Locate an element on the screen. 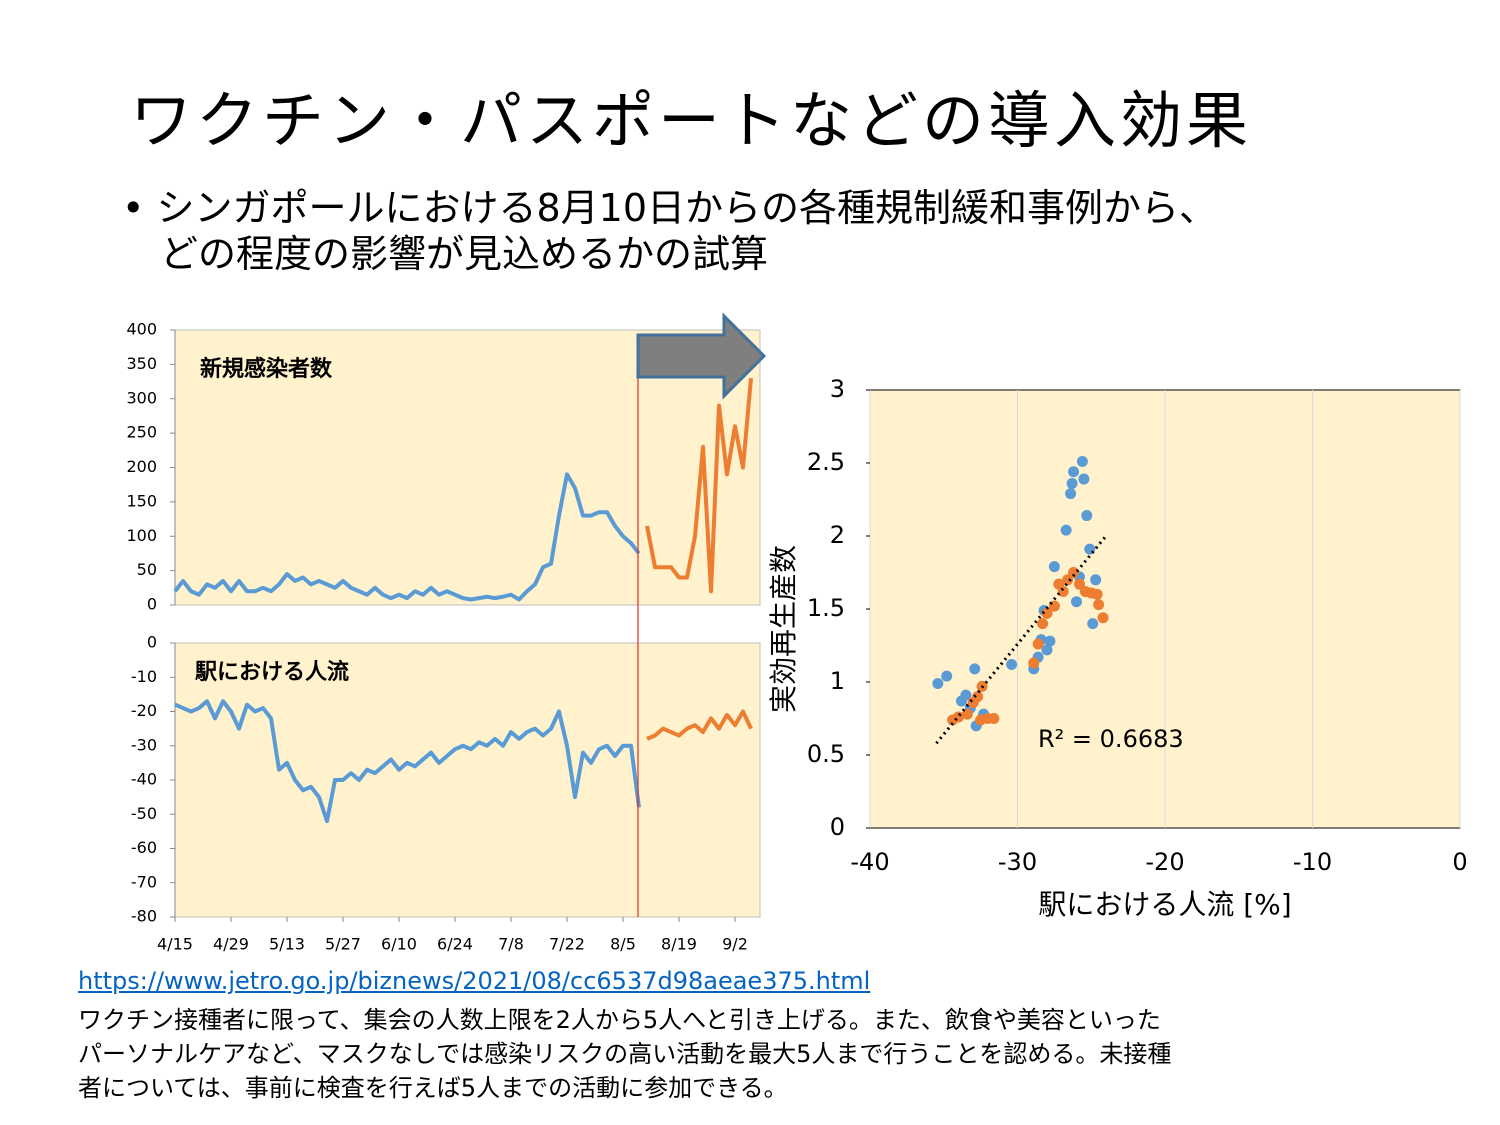 This screenshot has width=1500, height=1125. y-tick-label: 3 is located at coordinates (837, 389).